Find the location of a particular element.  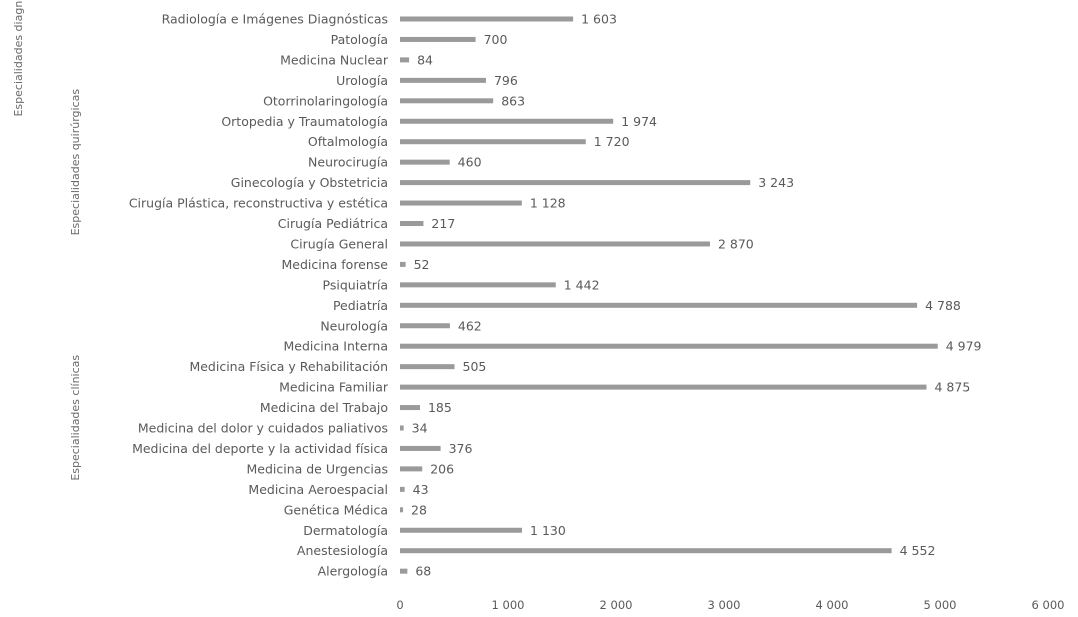

category-label: Radiología e Imágenes Diagnósticas is located at coordinates (275, 19).